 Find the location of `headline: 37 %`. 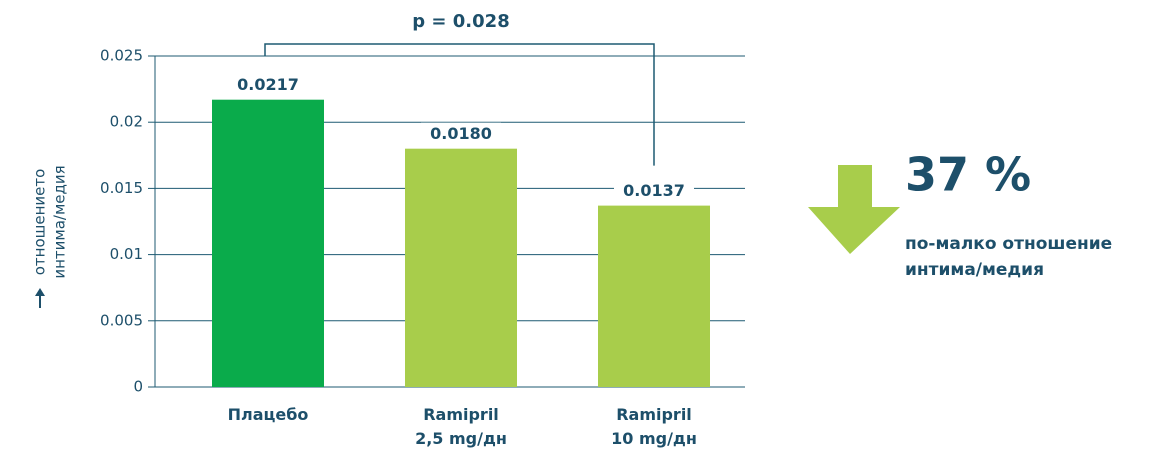

headline: 37 % is located at coordinates (968, 175).